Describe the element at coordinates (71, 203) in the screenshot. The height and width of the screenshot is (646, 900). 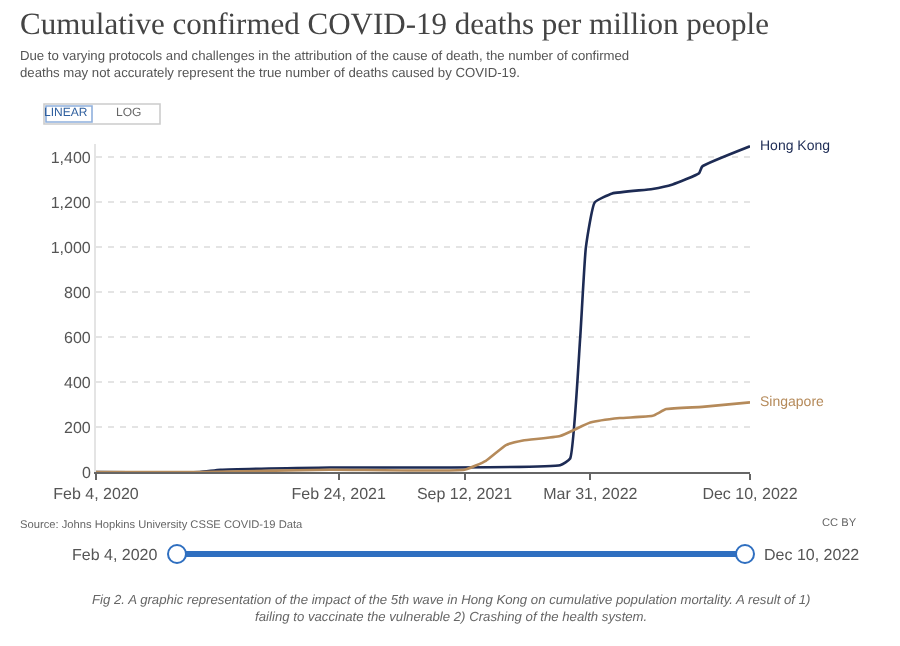
I see `y-tick-label: 1,200` at that location.